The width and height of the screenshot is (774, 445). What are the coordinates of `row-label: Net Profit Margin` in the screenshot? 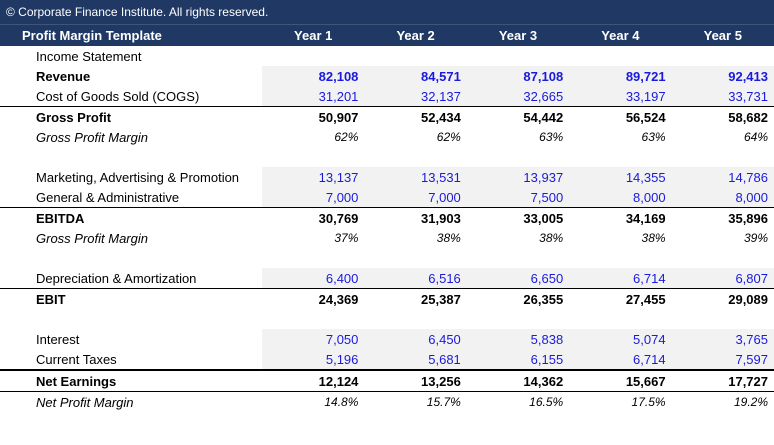 It's located at (85, 402).